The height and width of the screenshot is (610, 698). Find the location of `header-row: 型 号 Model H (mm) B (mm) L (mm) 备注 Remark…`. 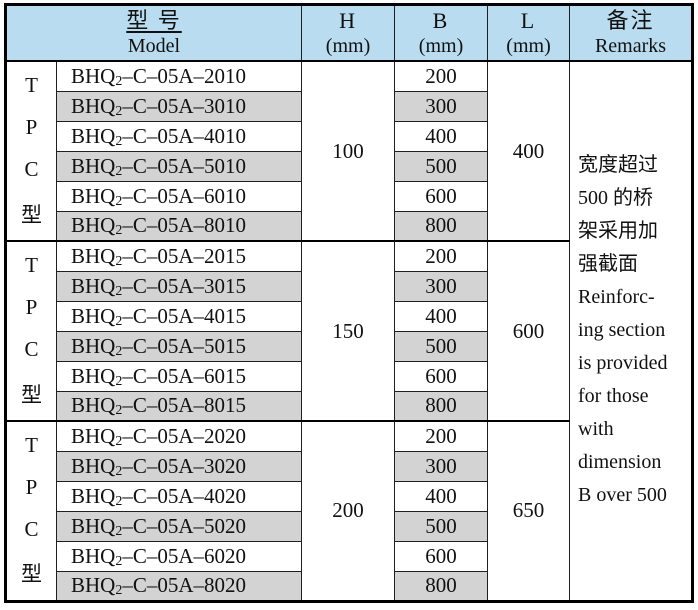

header-row: 型 号 Model H (mm) B (mm) L (mm) 备注 Remark… is located at coordinates (349, 33).